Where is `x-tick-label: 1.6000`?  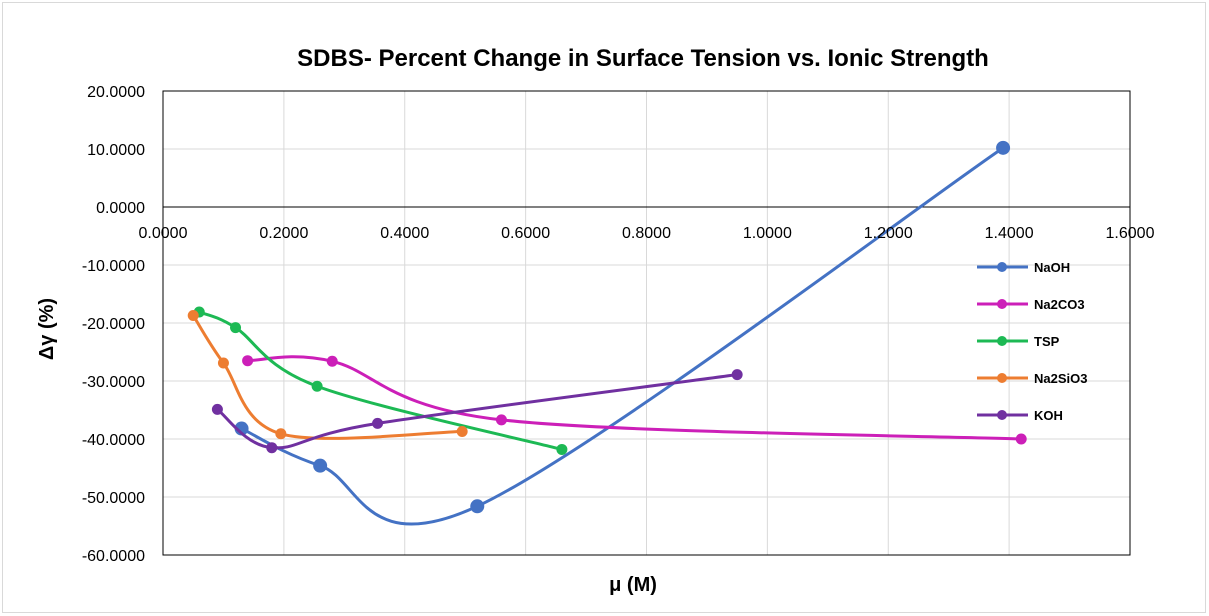
x-tick-label: 1.6000 is located at coordinates (1130, 233).